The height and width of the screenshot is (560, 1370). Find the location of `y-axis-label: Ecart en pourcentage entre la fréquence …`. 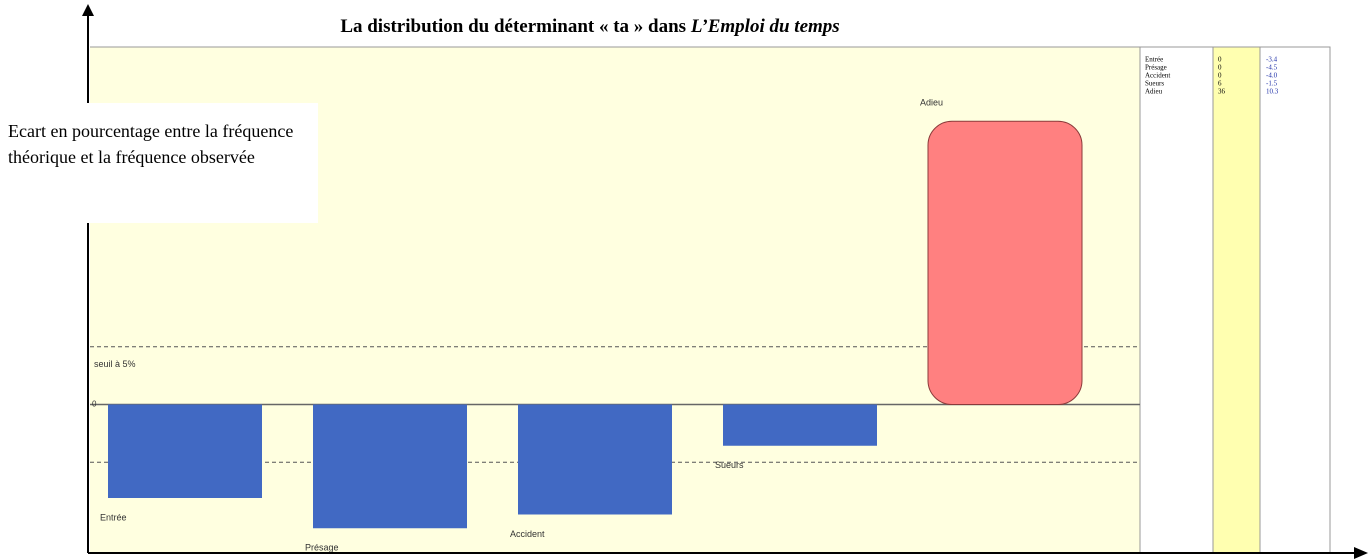

y-axis-label: Ecart en pourcentage entre la fréquence … is located at coordinates (159, 163).